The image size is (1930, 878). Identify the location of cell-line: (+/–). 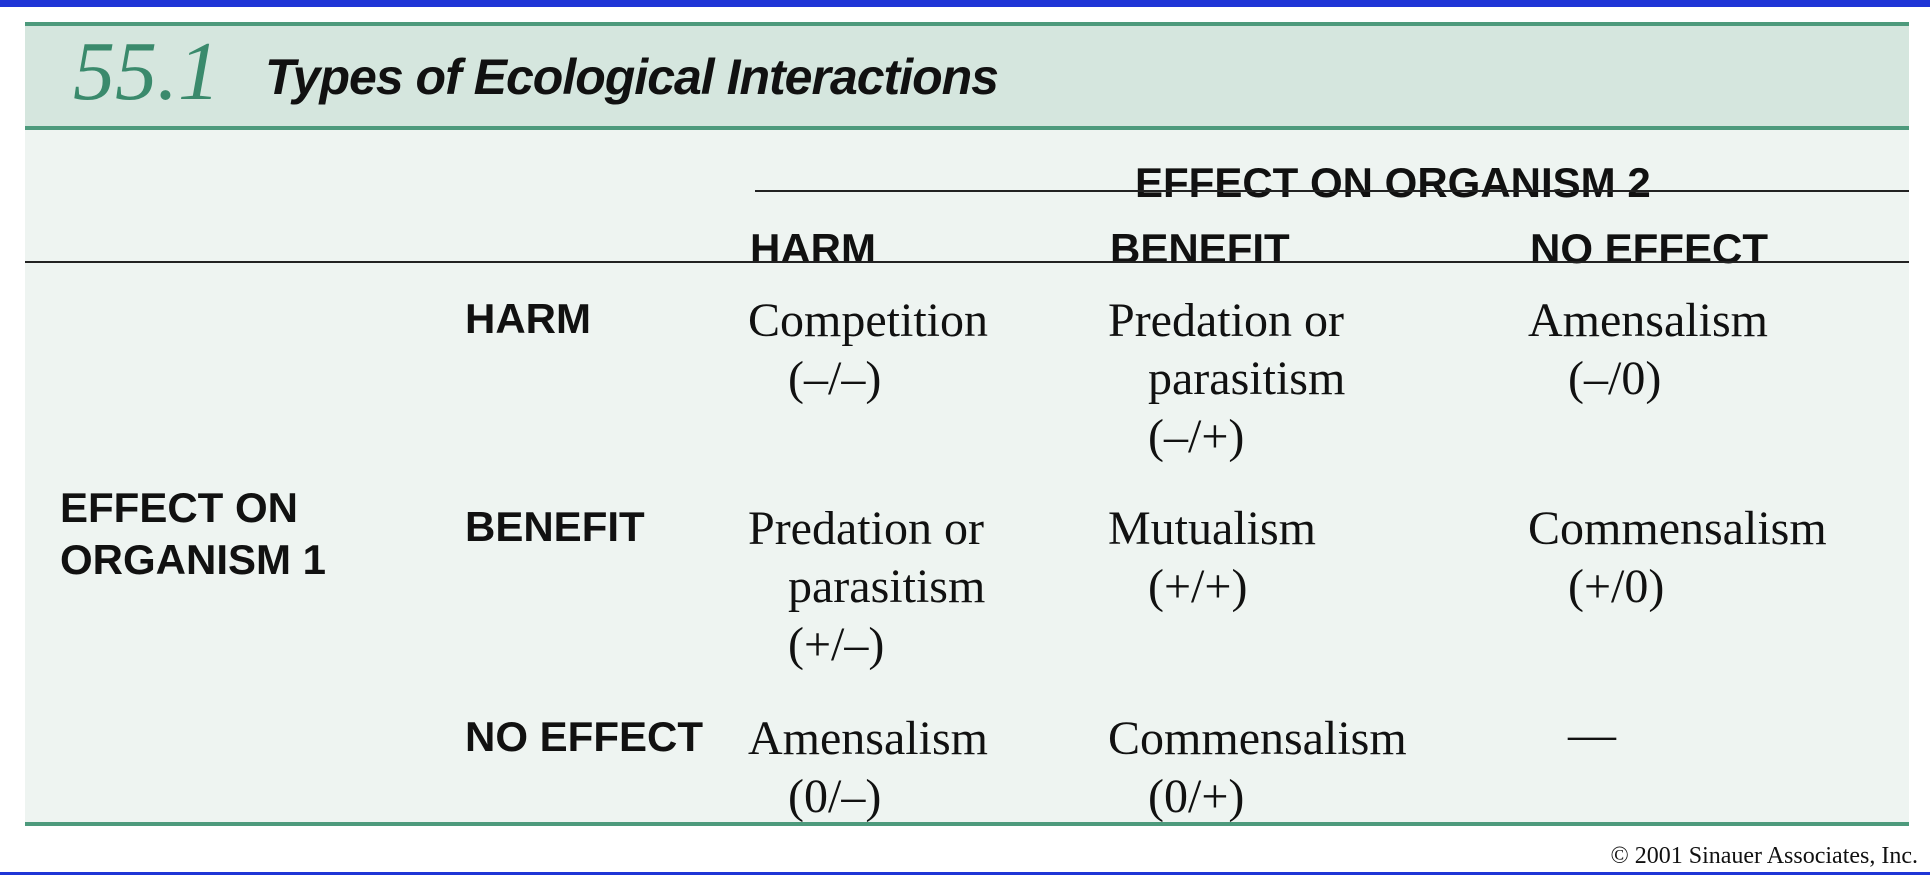
(836, 644).